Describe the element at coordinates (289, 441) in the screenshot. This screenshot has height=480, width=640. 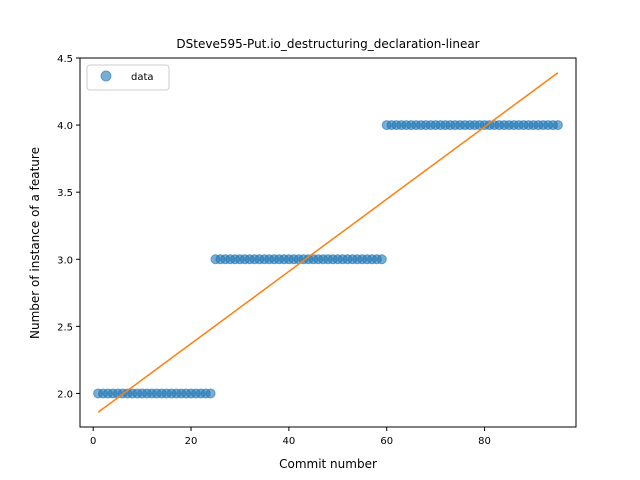
I see `x-tick-label: 40` at that location.